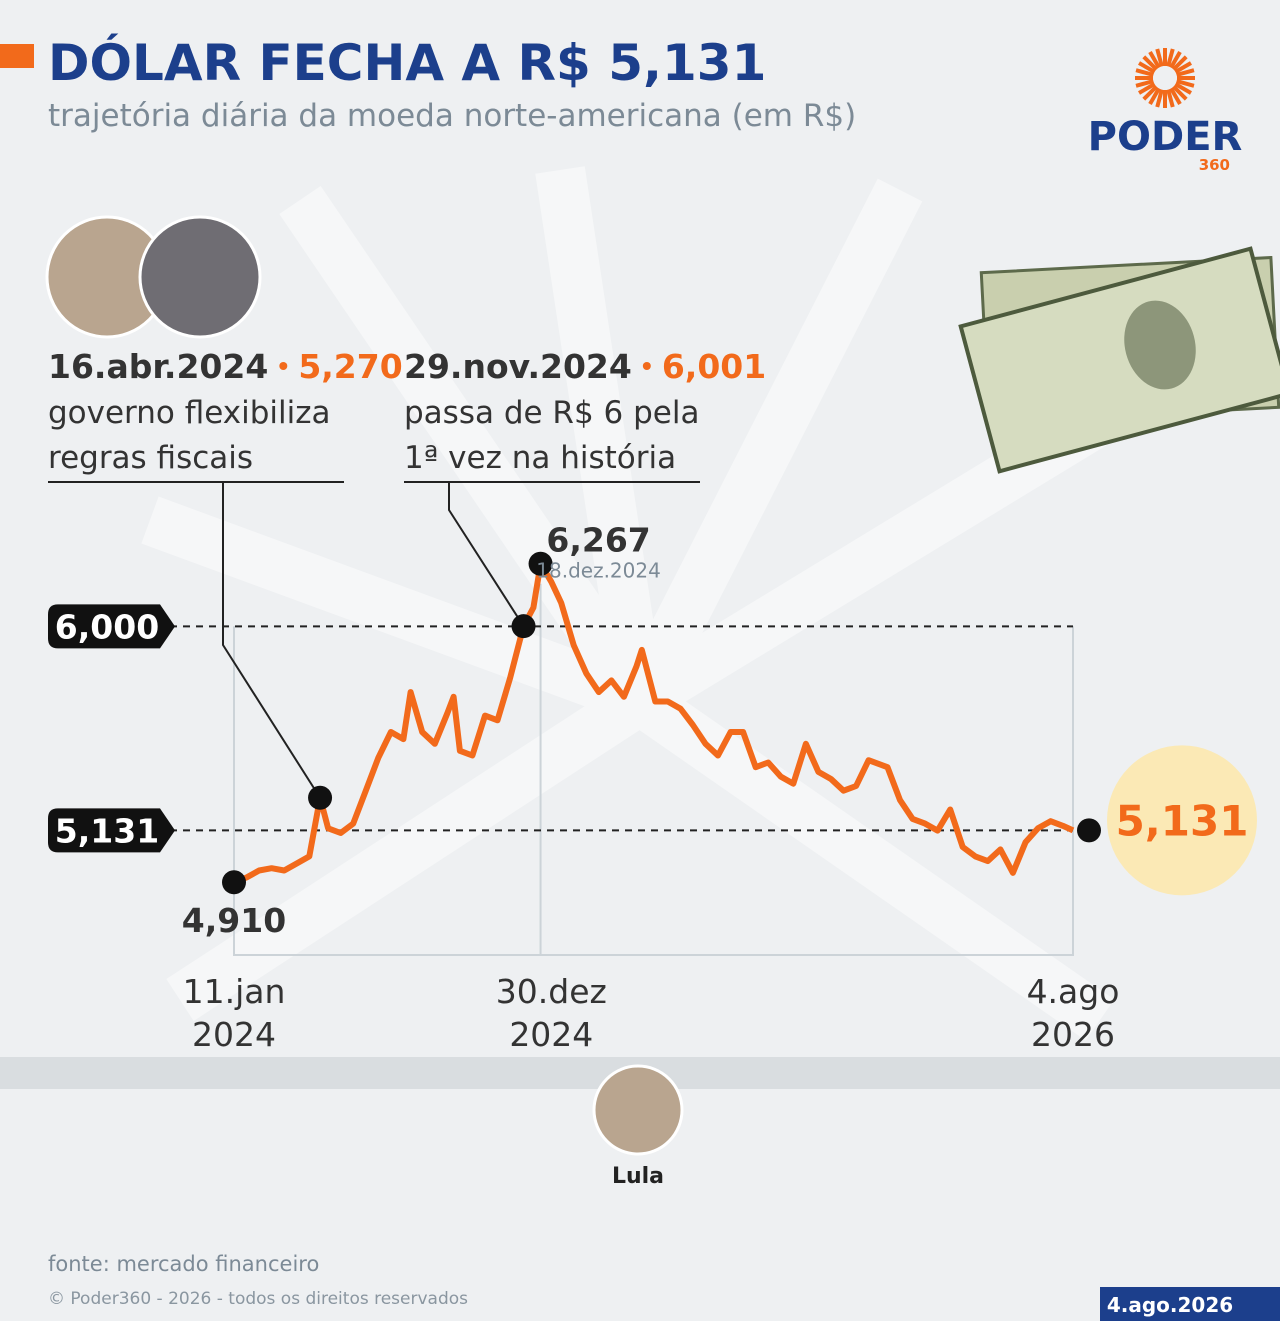  I want to click on x-tick-label: 4.ago 2026, so click(1073, 1013).